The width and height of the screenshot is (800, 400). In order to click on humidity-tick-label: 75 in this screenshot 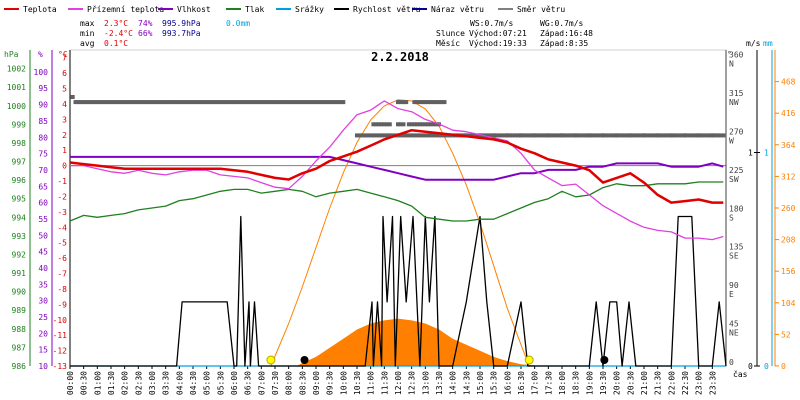, I will do `click(43, 154)`.